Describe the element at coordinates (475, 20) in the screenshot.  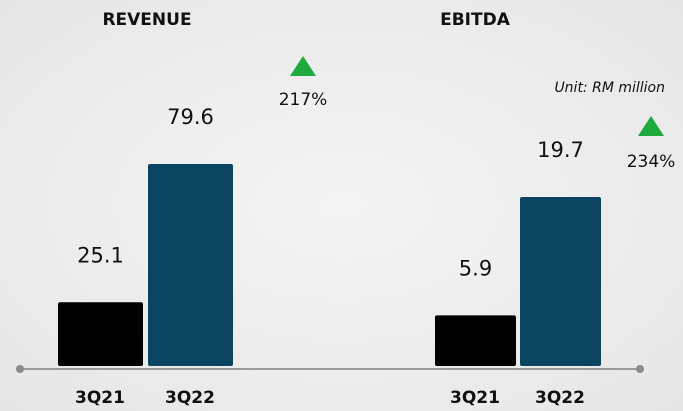
I see `chart-title: EBITDA` at that location.